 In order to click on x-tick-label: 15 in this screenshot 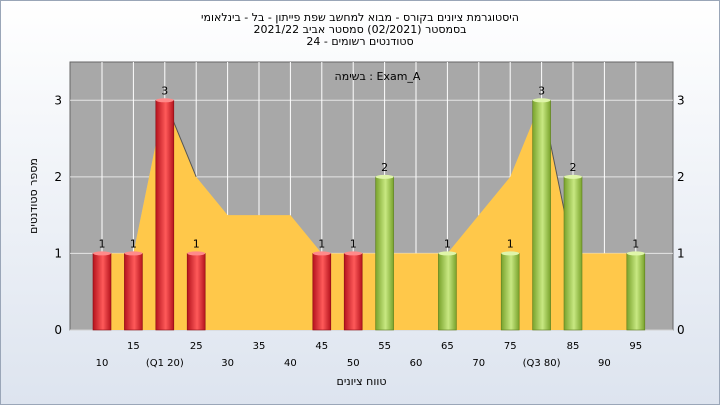, I will do `click(133, 346)`.